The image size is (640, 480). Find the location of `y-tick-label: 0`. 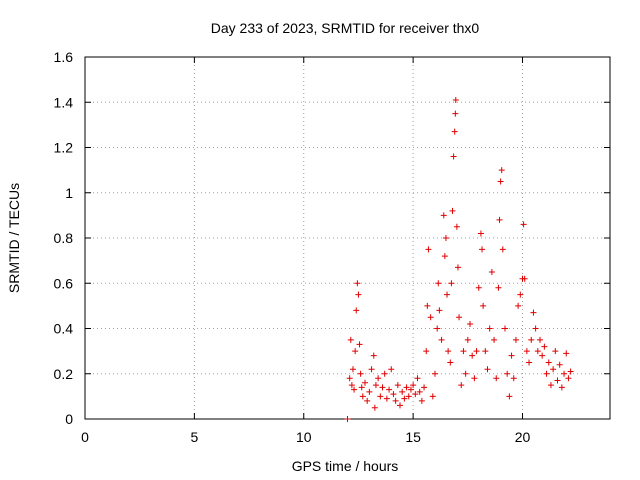

y-tick-label: 0 is located at coordinates (69, 419).